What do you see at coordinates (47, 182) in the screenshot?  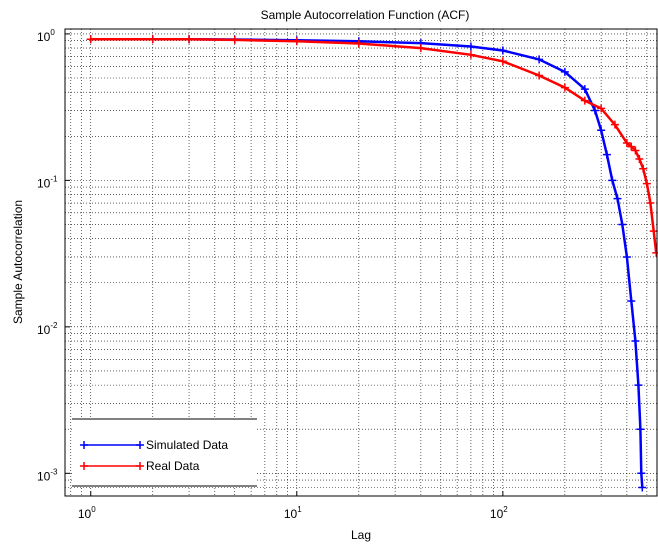 I see `y-tick-label: 10⁻¹` at bounding box center [47, 182].